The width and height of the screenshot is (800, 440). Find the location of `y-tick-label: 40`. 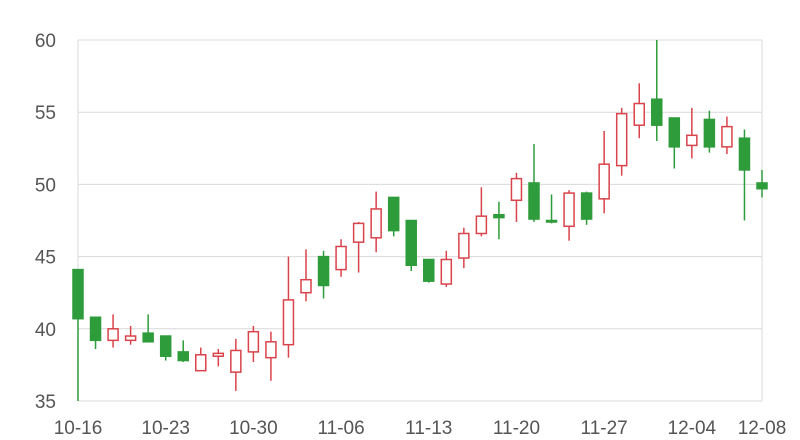

y-tick-label: 40 is located at coordinates (45, 330).